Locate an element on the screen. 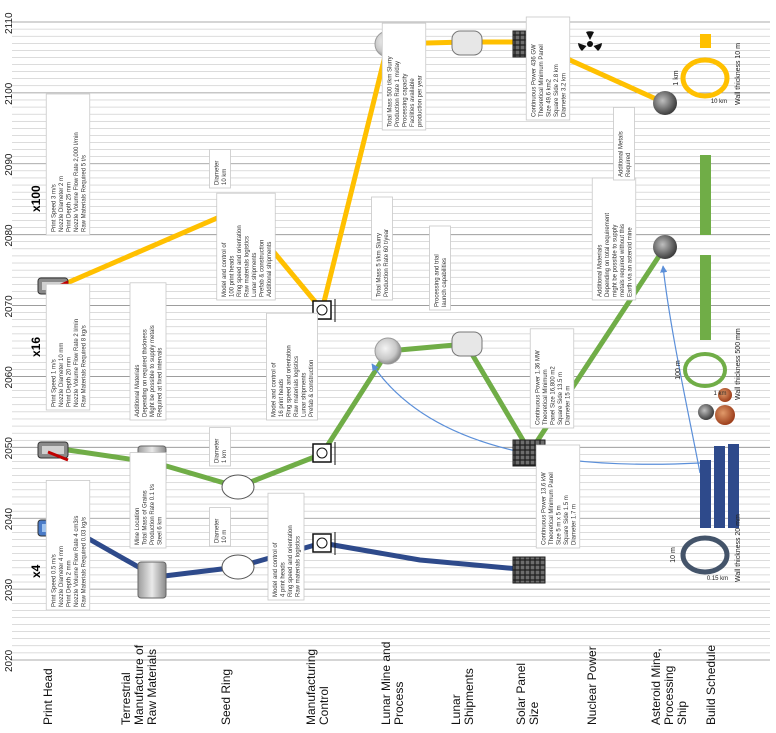 The image size is (776, 733). year-tick-label: 2030 is located at coordinates (9, 589).